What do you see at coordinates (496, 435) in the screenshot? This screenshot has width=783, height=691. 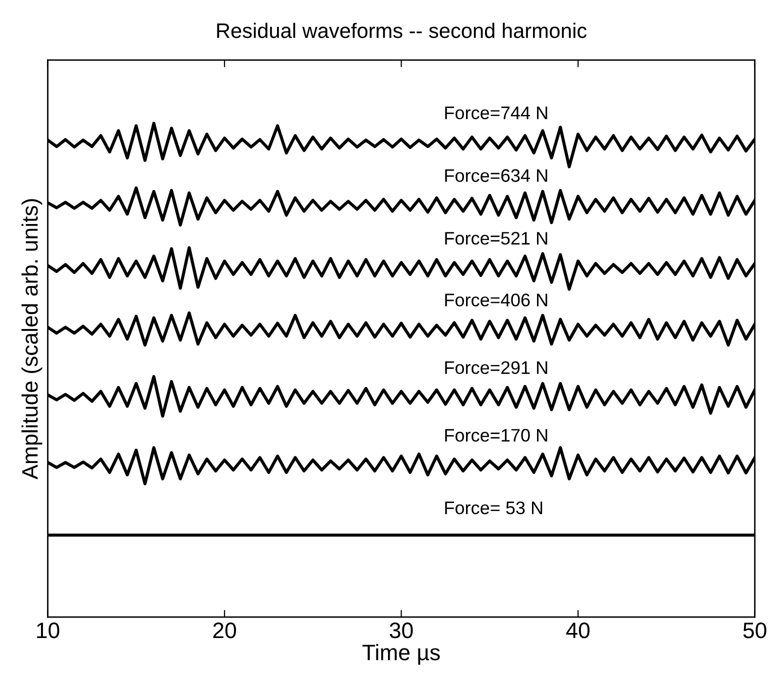 I see `series-label: Force=170 N` at bounding box center [496, 435].